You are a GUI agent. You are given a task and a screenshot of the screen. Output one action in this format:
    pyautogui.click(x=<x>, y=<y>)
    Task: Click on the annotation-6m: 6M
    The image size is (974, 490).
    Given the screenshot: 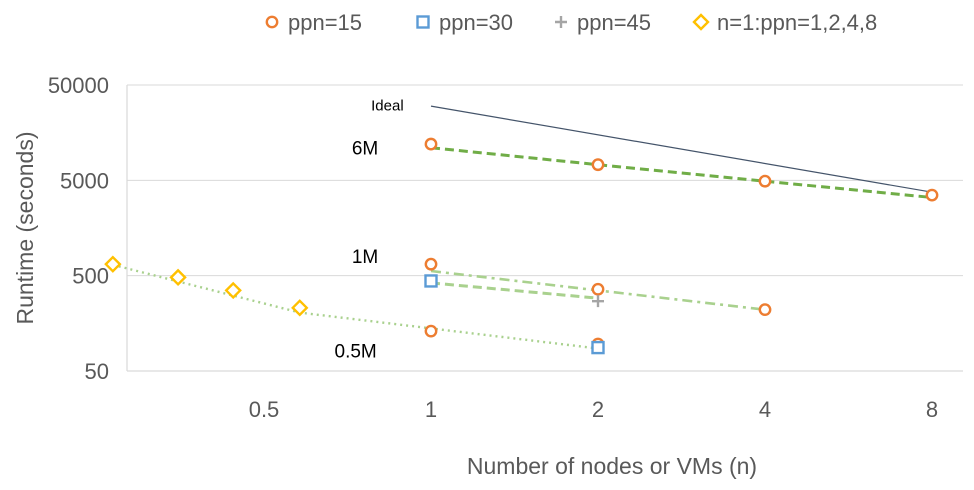 What is the action you would take?
    pyautogui.click(x=365, y=149)
    